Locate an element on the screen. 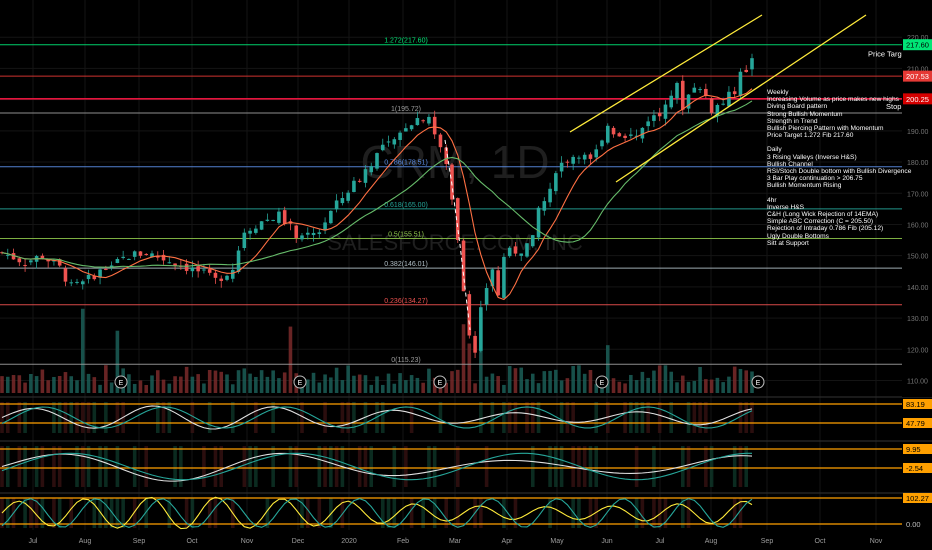 This screenshot has width=932, height=550. price-tick-label: 150.00 is located at coordinates (918, 257).